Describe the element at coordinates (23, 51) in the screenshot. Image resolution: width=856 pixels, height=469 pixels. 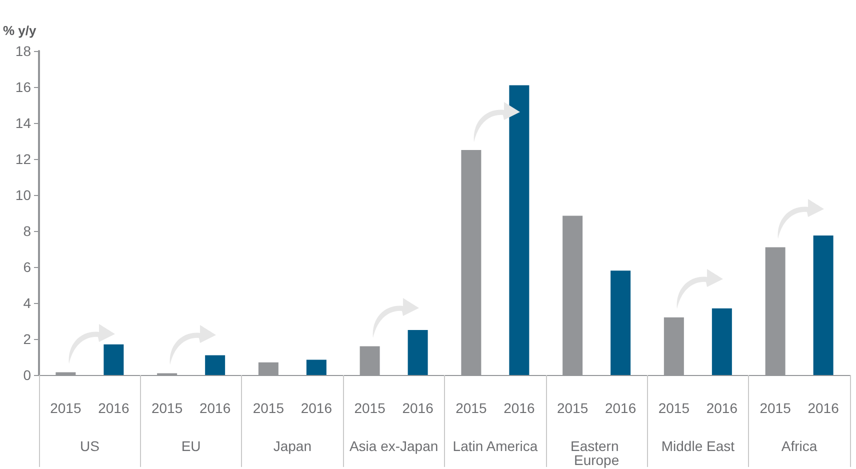
I see `y-tick-label: 18` at that location.